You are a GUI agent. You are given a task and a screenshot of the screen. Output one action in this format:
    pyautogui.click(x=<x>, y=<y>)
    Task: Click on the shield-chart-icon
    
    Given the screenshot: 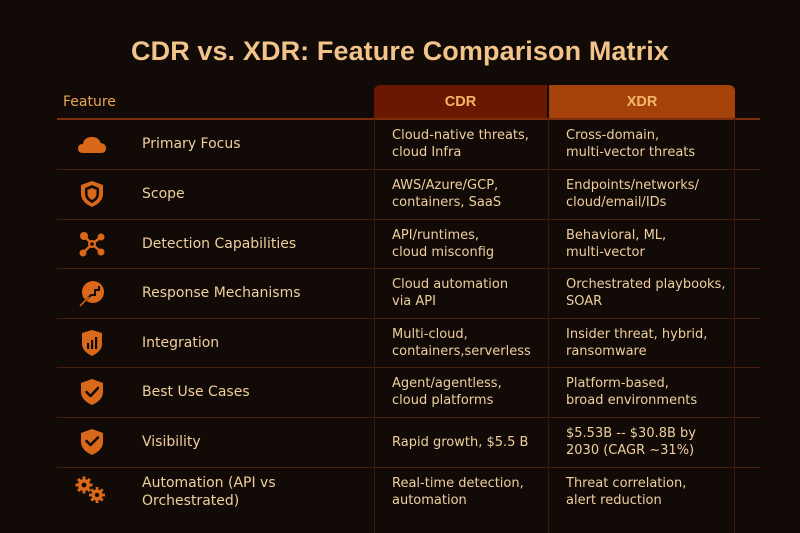 What is the action you would take?
    pyautogui.click(x=92, y=343)
    